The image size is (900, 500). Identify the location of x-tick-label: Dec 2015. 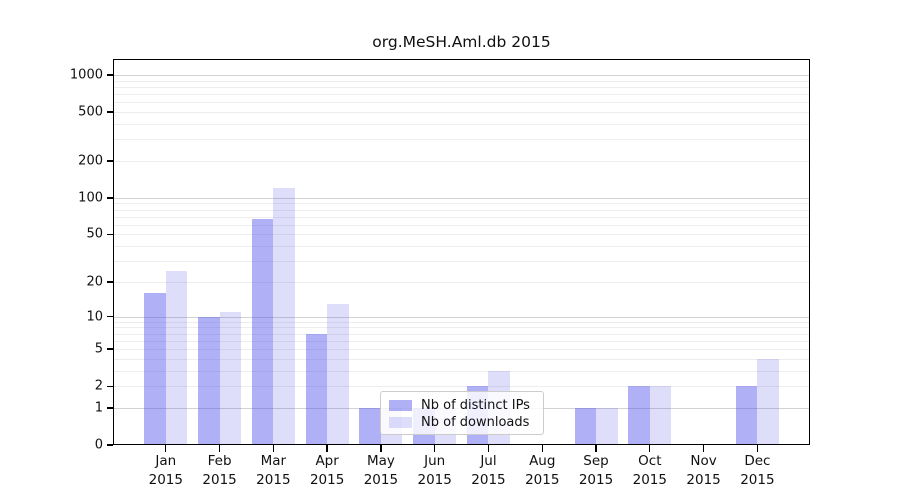
(757, 470).